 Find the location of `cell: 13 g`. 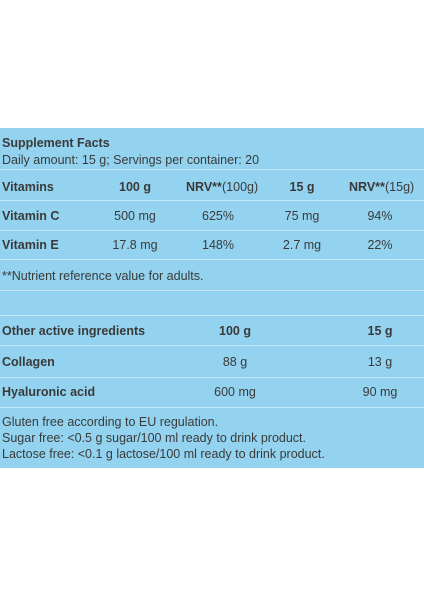

cell: 13 g is located at coordinates (380, 362).